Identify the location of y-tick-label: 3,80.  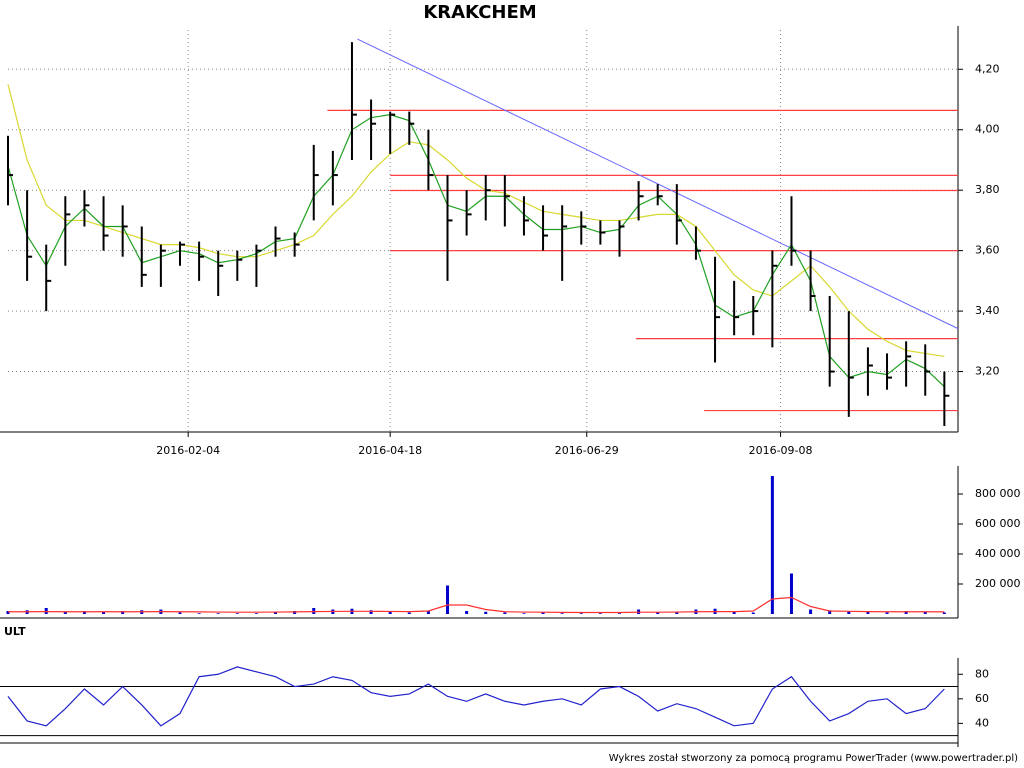
(987, 189).